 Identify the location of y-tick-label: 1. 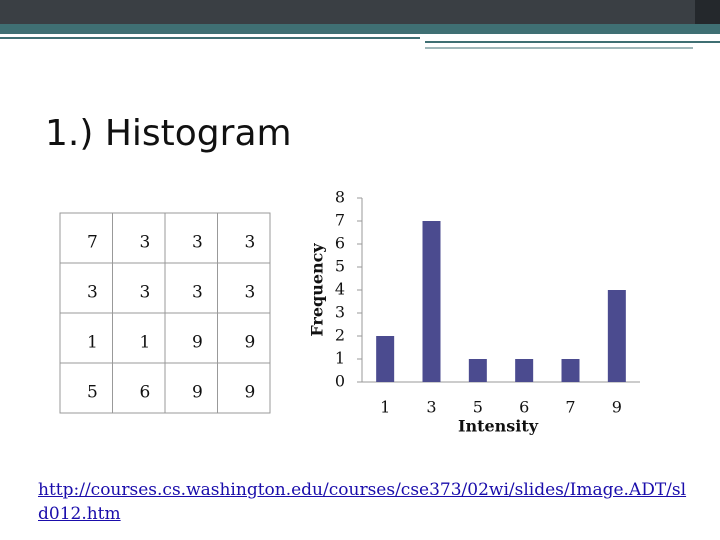
(340, 358).